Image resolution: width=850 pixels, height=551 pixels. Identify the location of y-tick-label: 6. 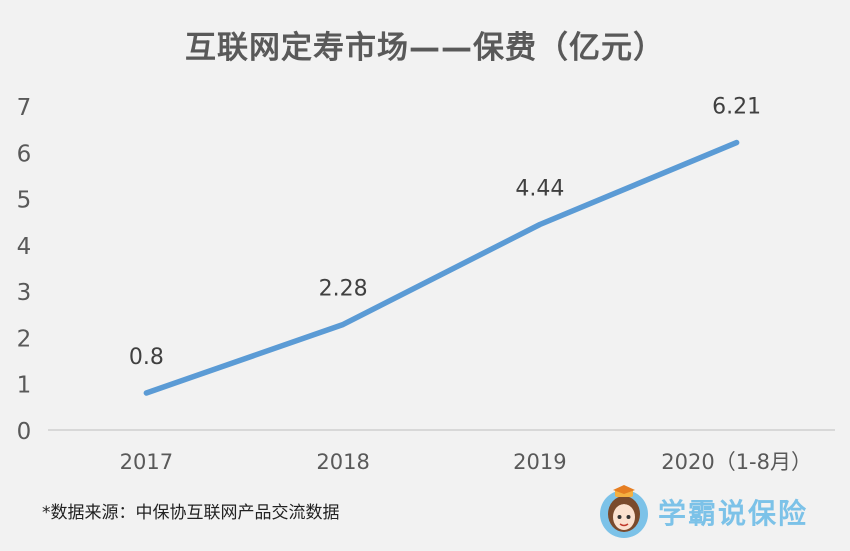
(24, 154).